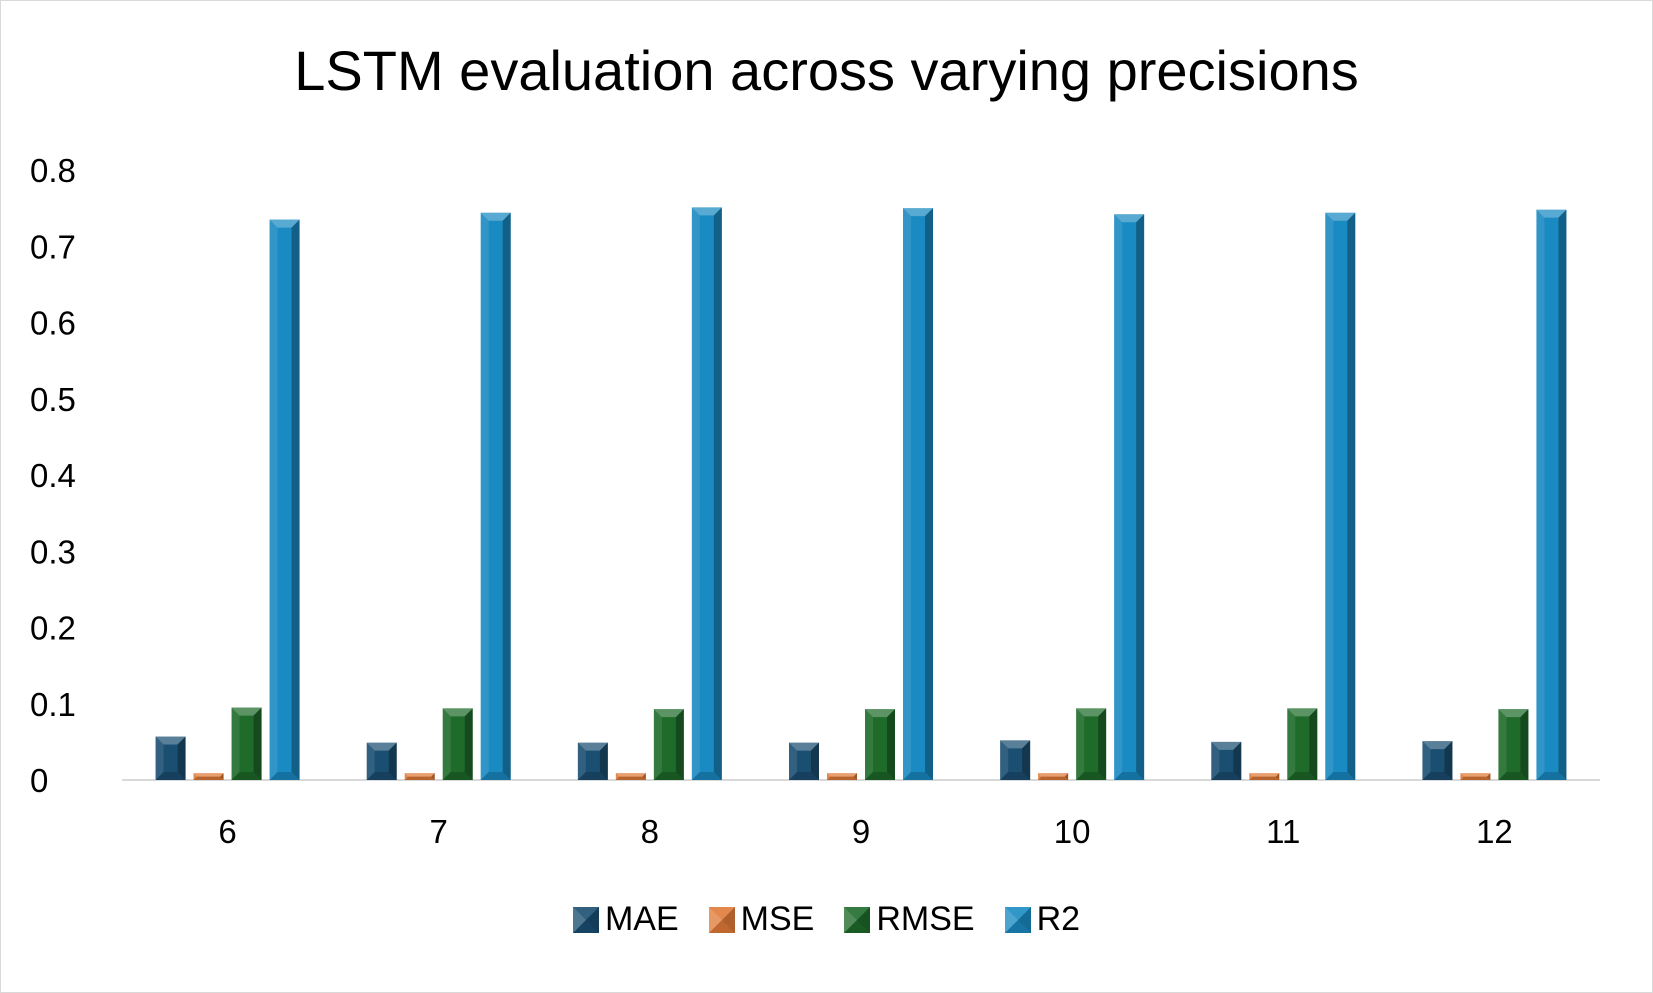 Image resolution: width=1653 pixels, height=993 pixels. I want to click on legend-label: MAE, so click(641, 919).